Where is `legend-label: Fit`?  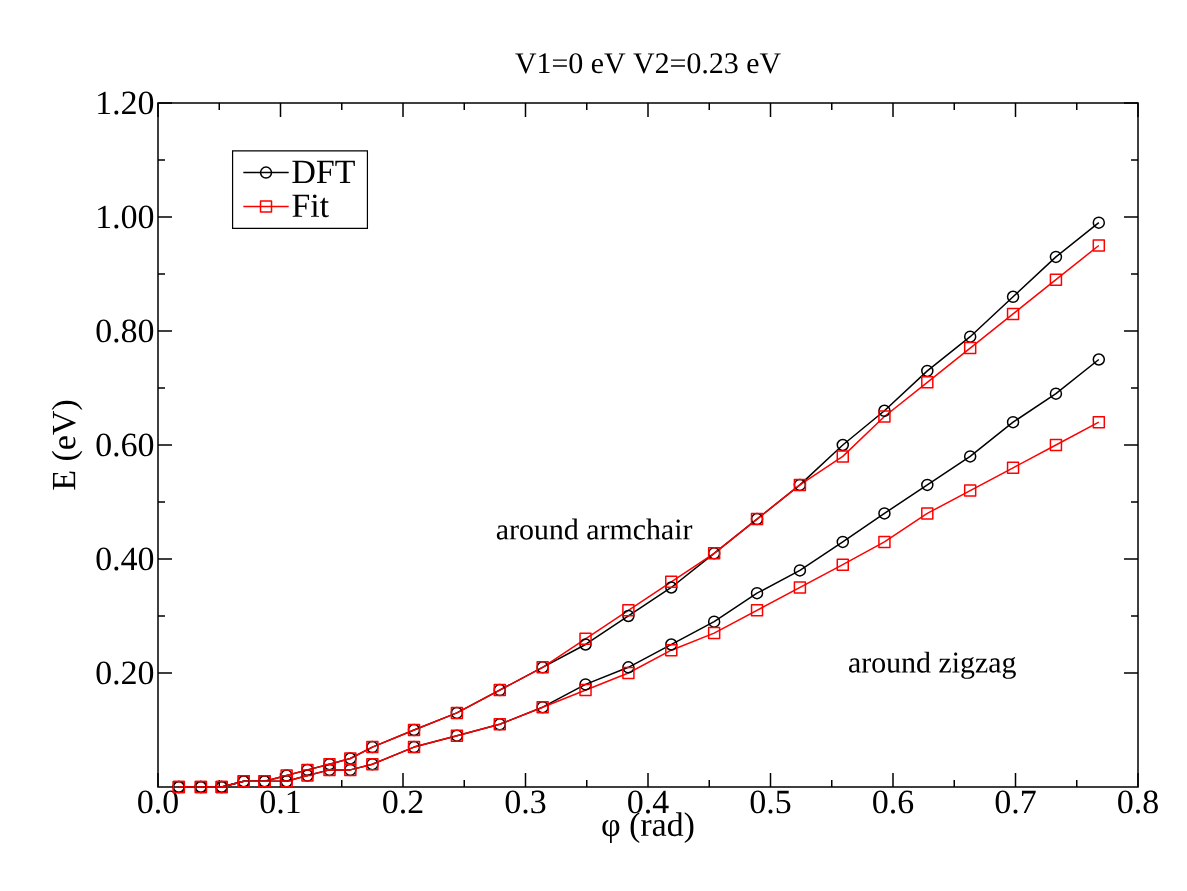
legend-label: Fit is located at coordinates (310, 206).